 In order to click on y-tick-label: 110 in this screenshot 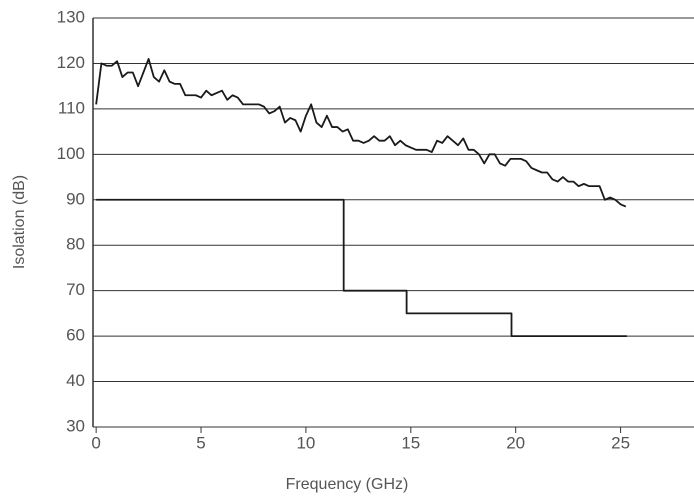, I will do `click(71, 107)`.